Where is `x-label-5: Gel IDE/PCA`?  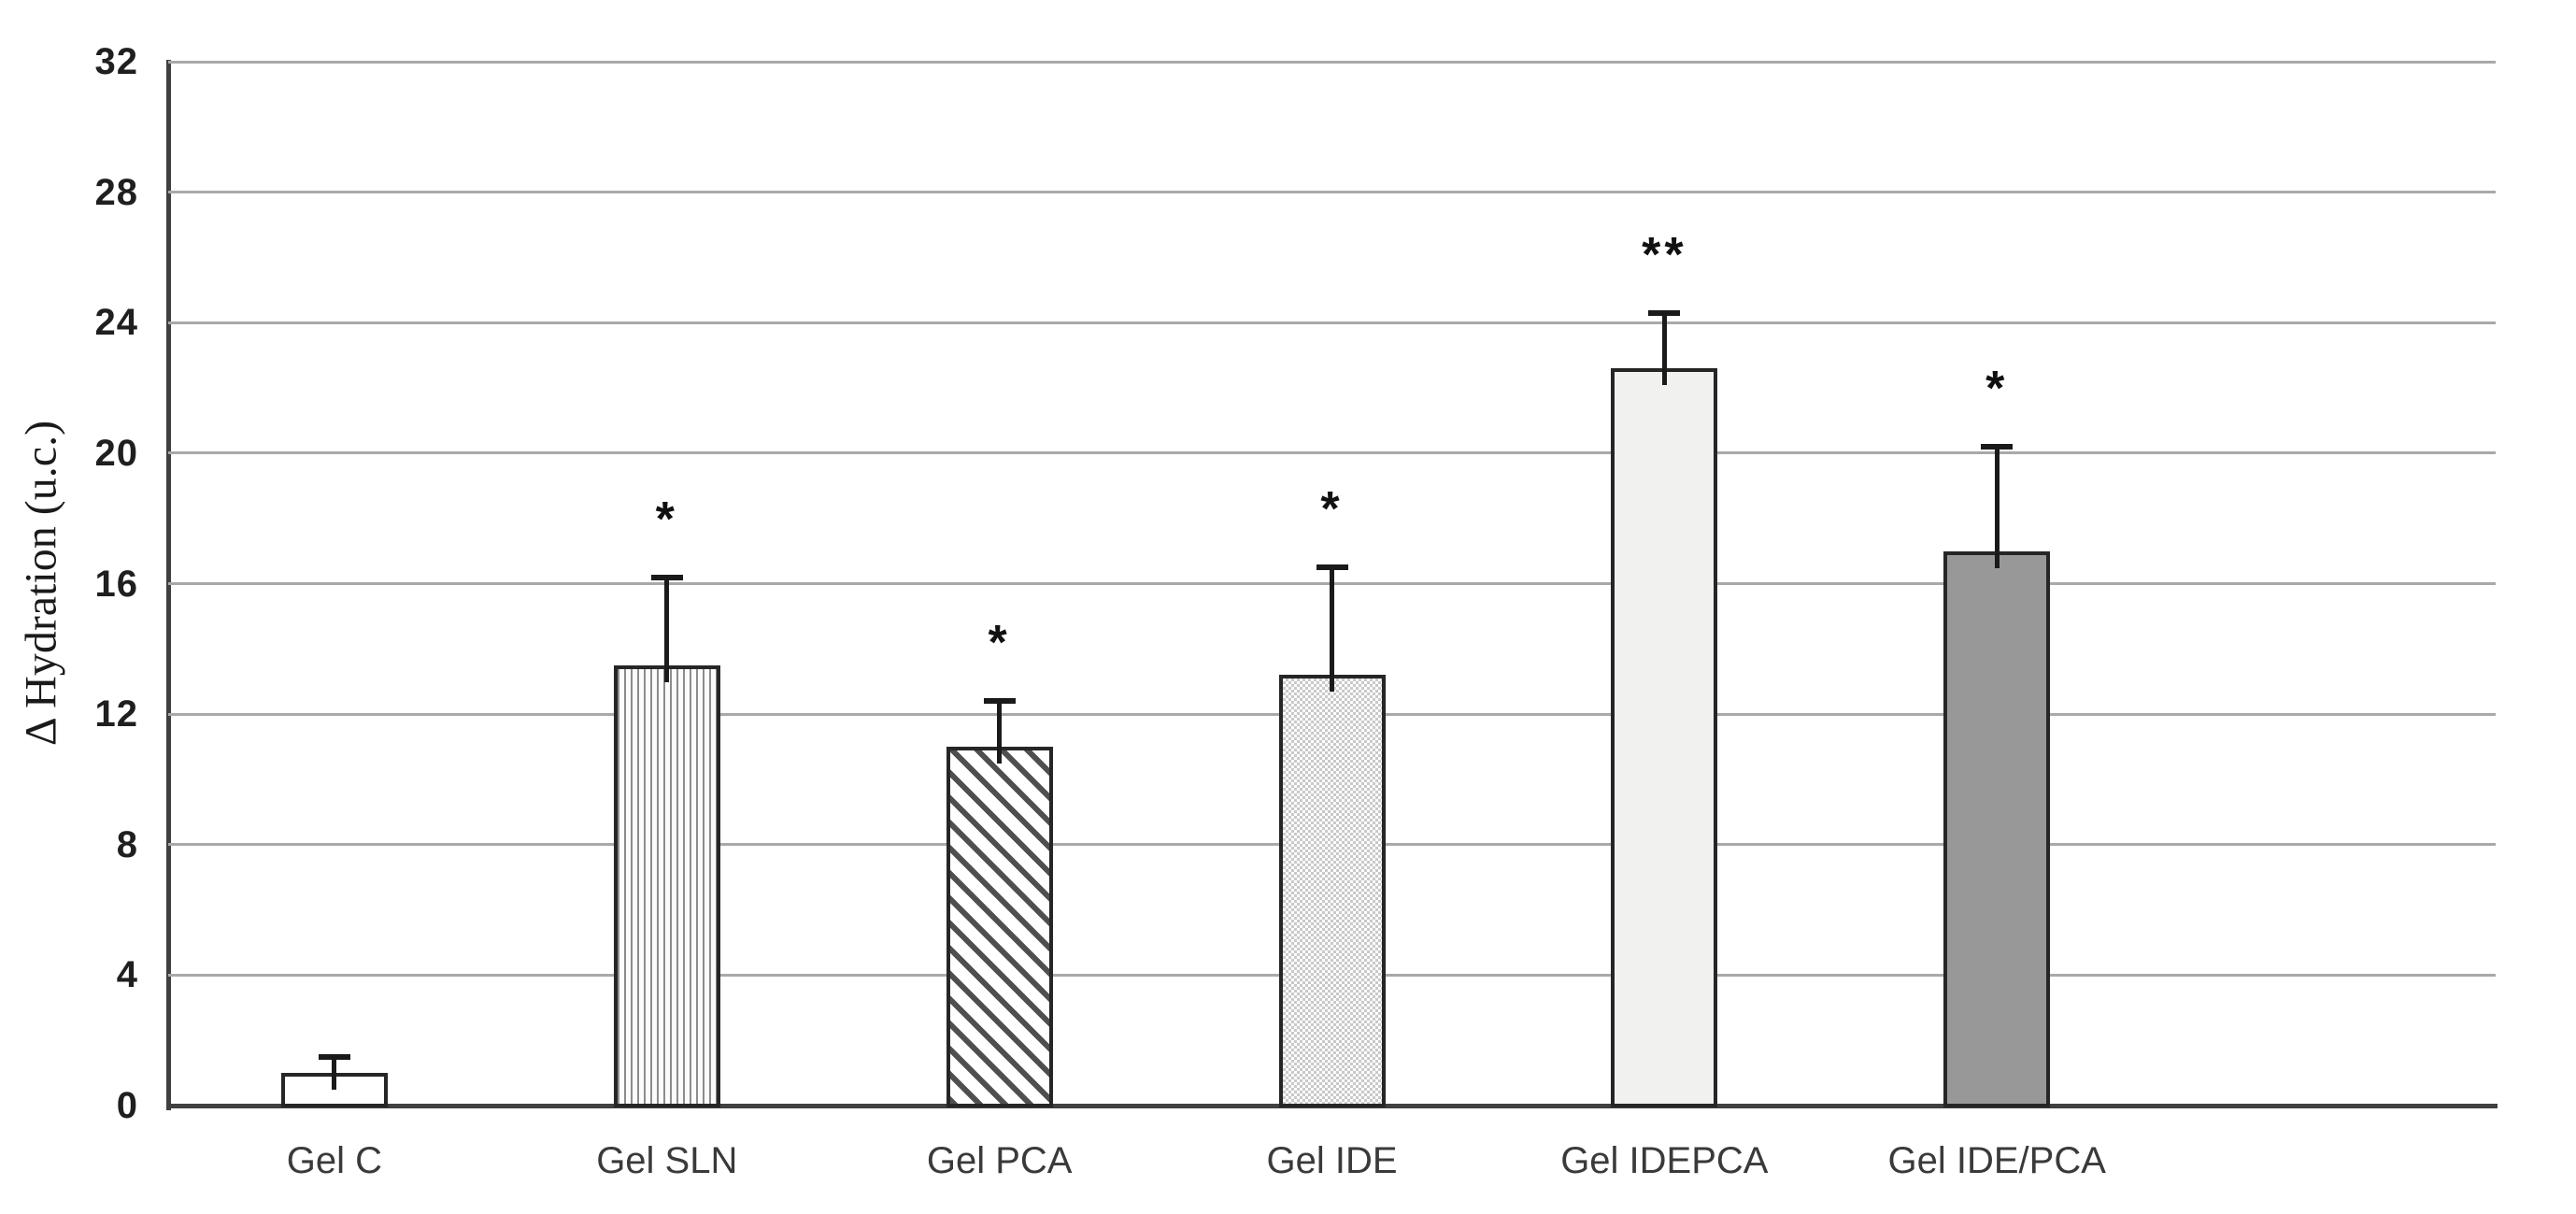
x-label-5: Gel IDE/PCA is located at coordinates (1997, 1160).